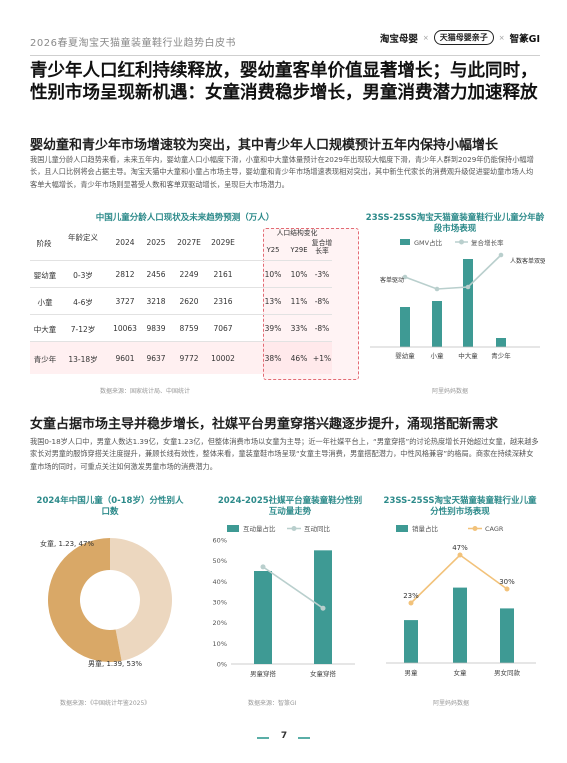 The height and width of the screenshot is (763, 567). Describe the element at coordinates (494, 529) in the screenshot. I see `legend-cagr-label: CAGR` at that location.